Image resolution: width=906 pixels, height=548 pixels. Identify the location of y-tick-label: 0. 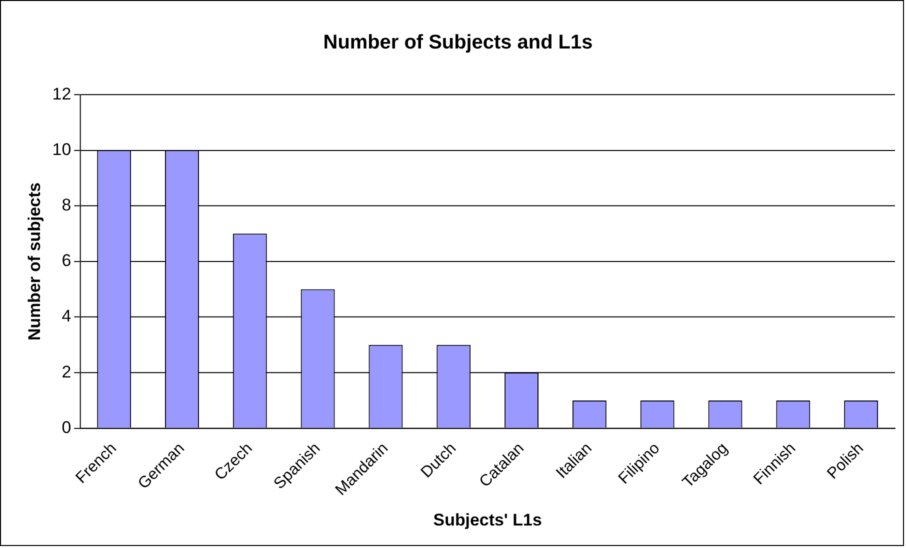
(67, 427).